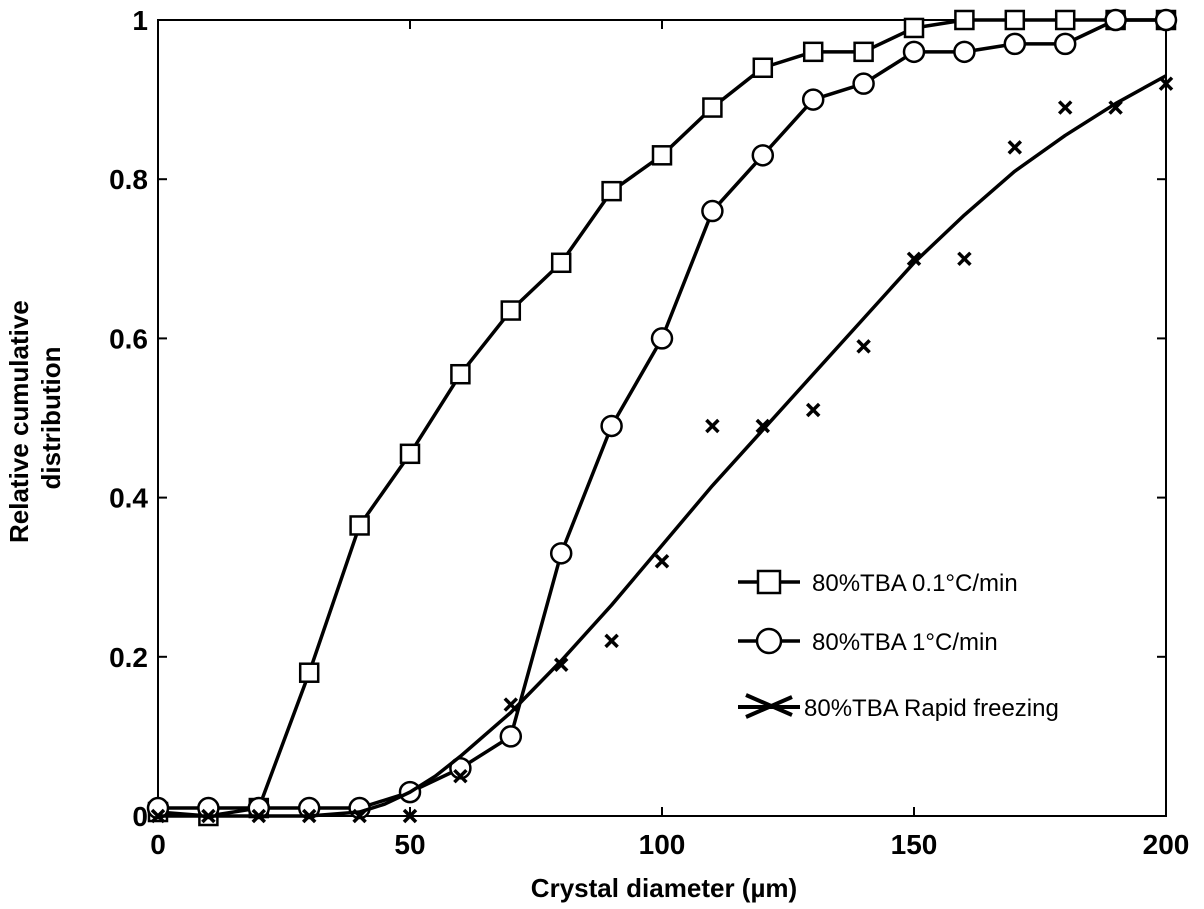 The height and width of the screenshot is (909, 1204). What do you see at coordinates (158, 844) in the screenshot?
I see `x-tick-label: 0` at bounding box center [158, 844].